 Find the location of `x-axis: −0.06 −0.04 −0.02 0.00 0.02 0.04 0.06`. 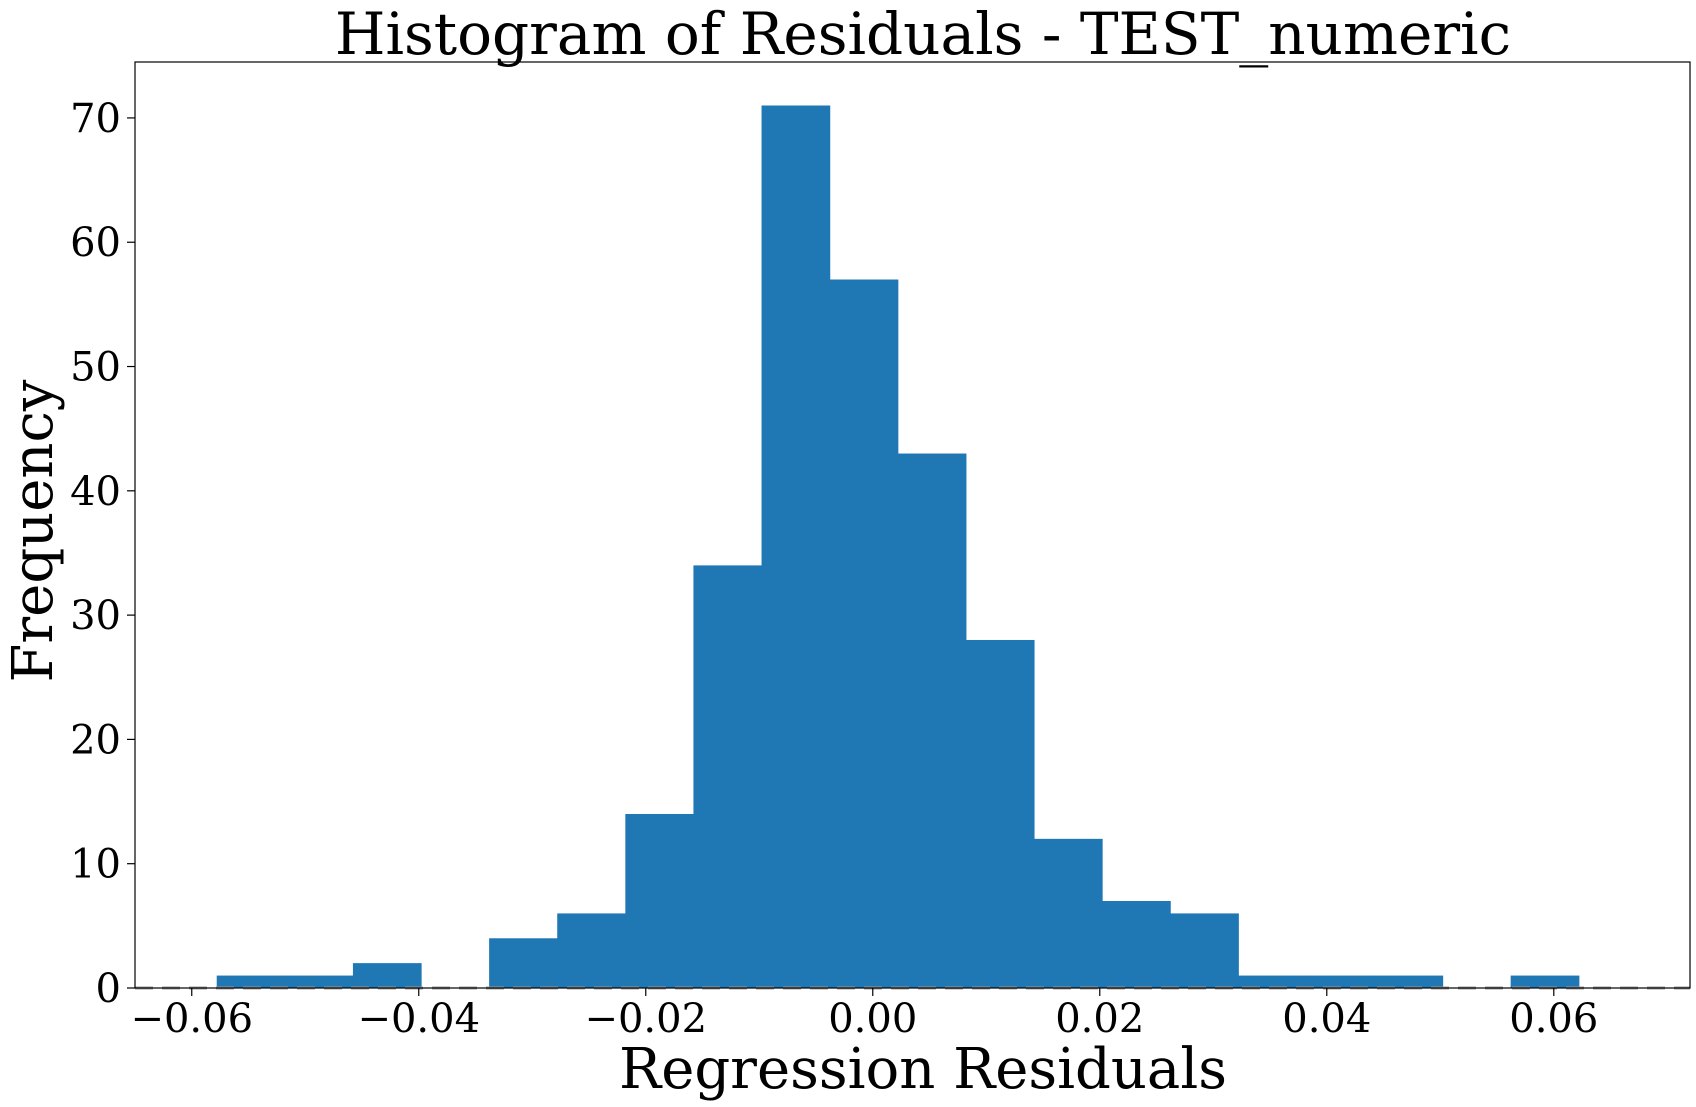

x-axis: −0.06 −0.04 −0.02 0.00 0.02 0.04 0.06 is located at coordinates (864, 1015).